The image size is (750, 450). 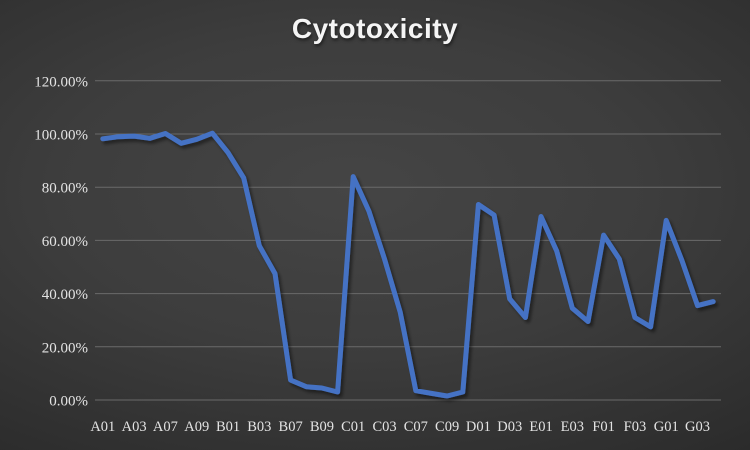 What do you see at coordinates (603, 427) in the screenshot?
I see `x-axis-tick-label: F01` at bounding box center [603, 427].